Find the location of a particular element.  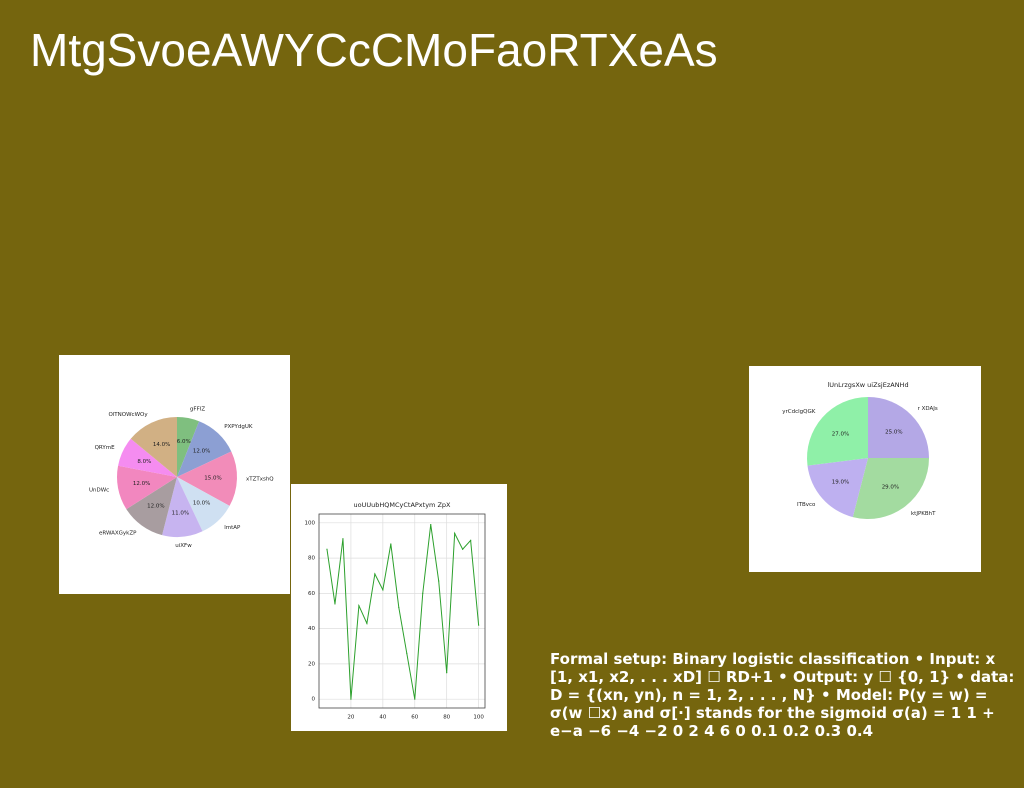

x-tick-label: 100 is located at coordinates (478, 718).